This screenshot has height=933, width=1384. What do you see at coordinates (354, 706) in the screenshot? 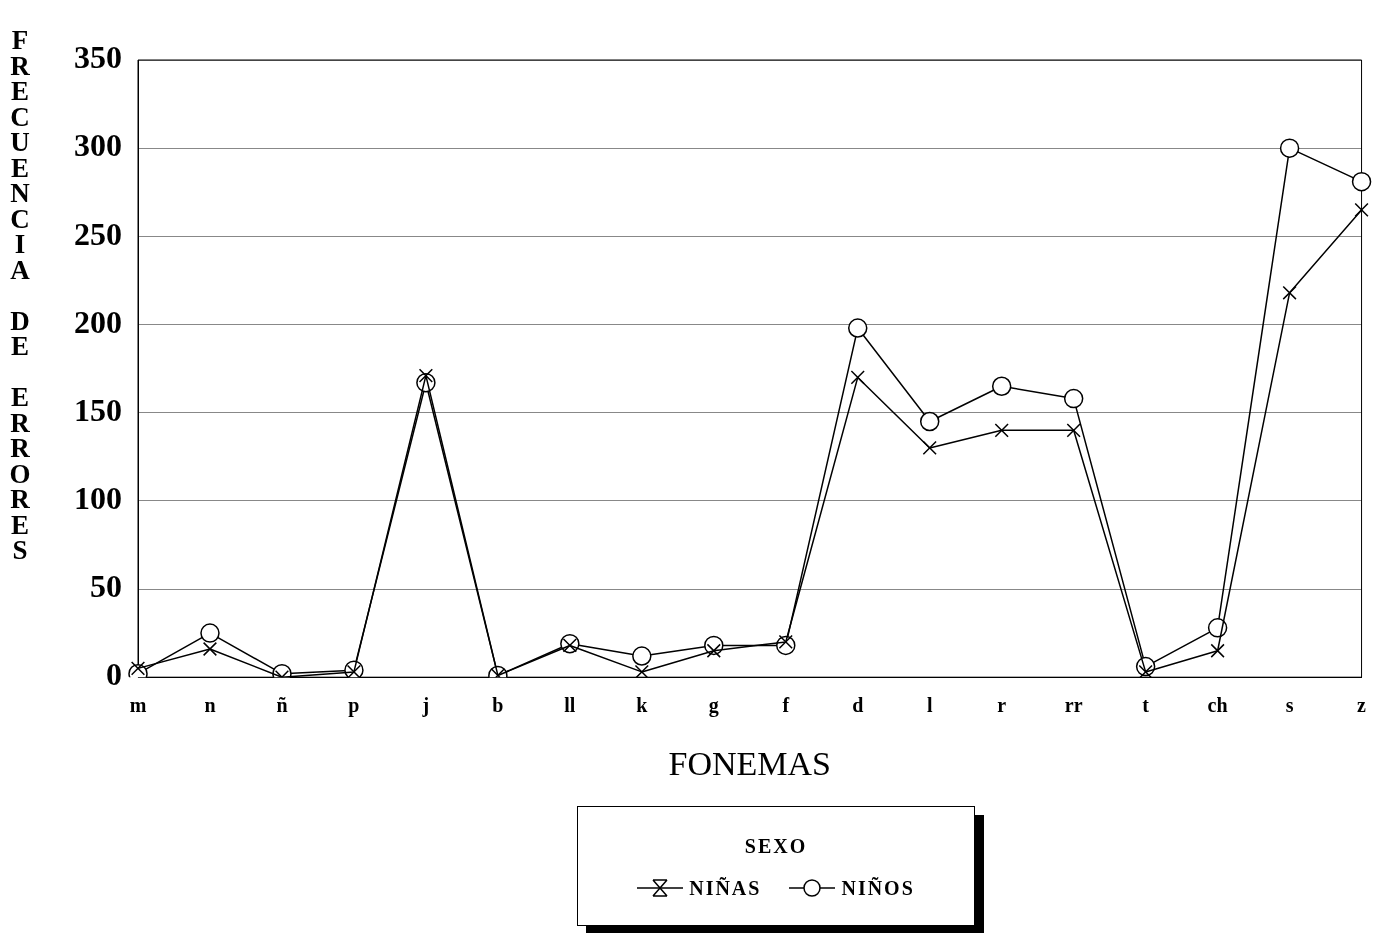
I see `x-tick-label: p` at bounding box center [354, 706].